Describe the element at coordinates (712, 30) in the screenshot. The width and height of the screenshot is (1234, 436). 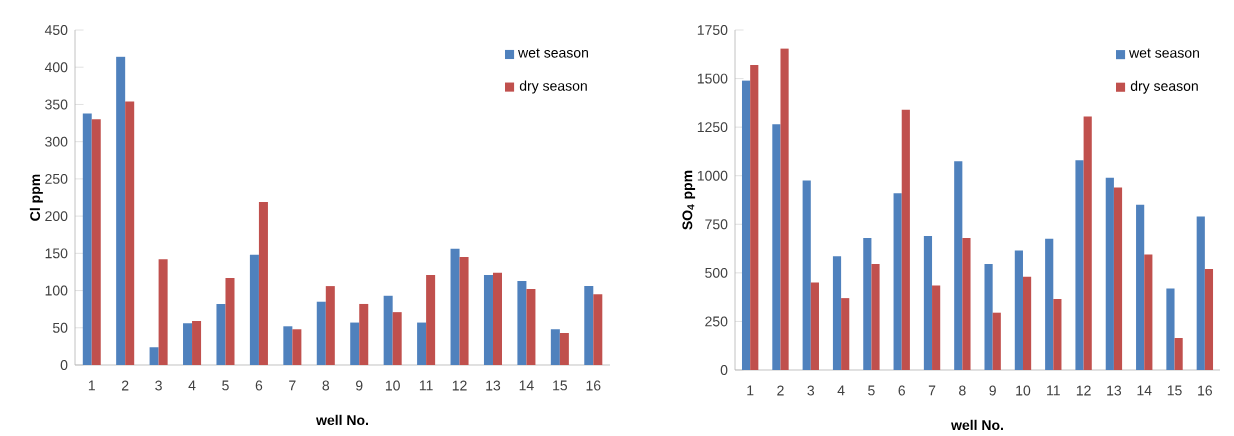
I see `y-tick-label: 1750` at that location.